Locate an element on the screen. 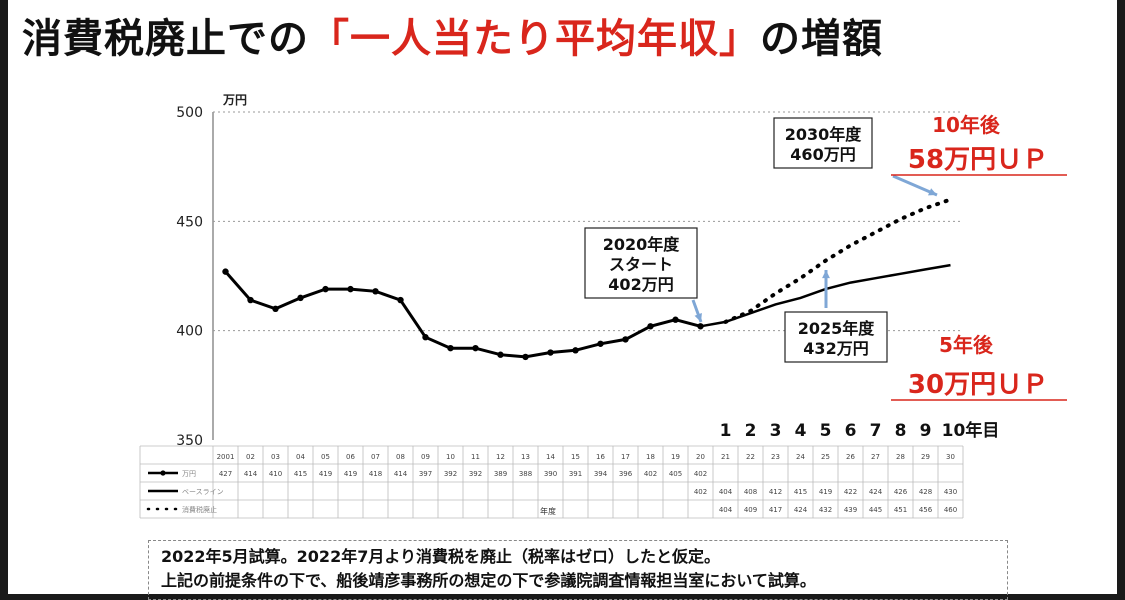 The width and height of the screenshot is (1125, 600). year-count-label: 7 is located at coordinates (876, 431).